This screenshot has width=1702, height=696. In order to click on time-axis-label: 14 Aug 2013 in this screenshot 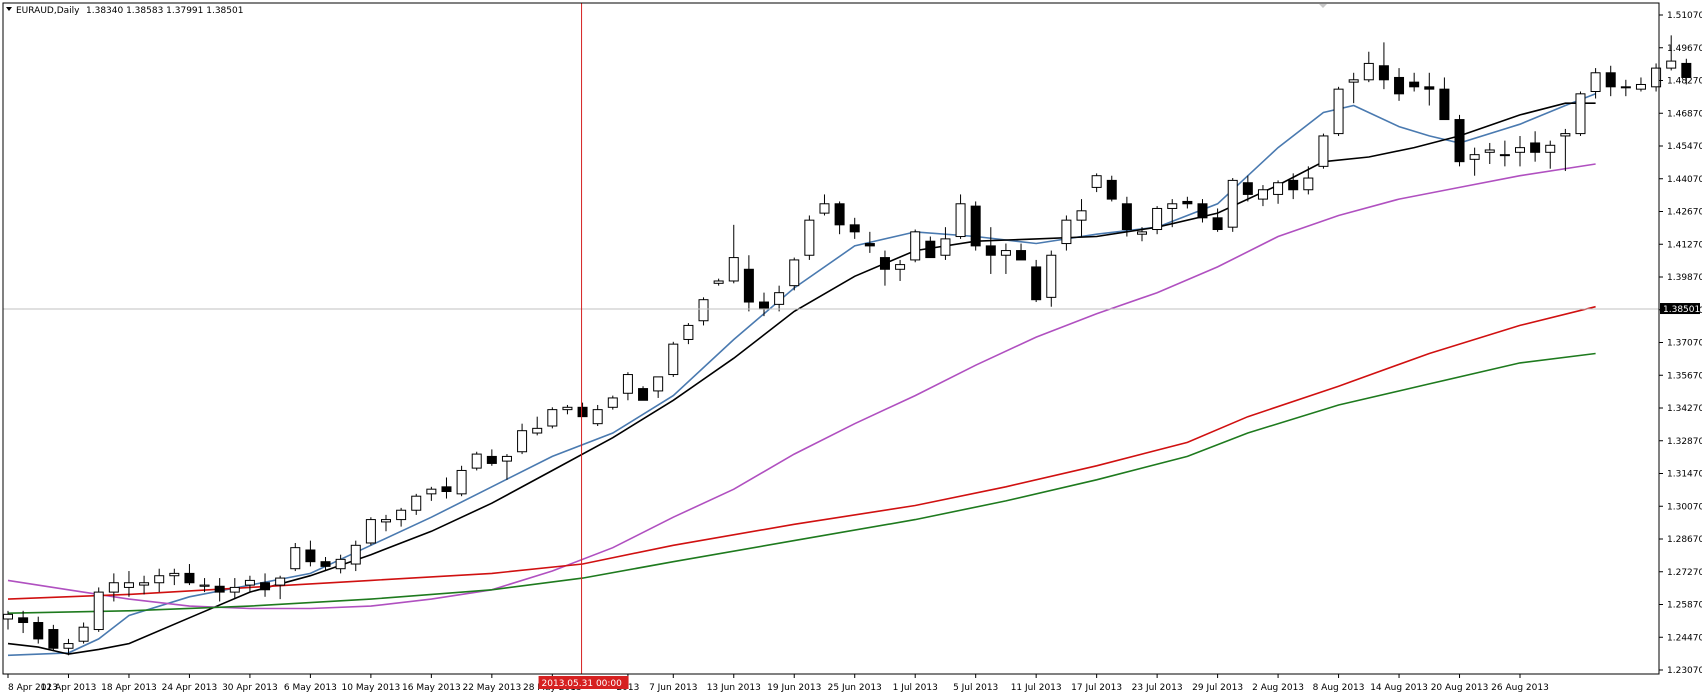, I will do `click(1399, 688)`.